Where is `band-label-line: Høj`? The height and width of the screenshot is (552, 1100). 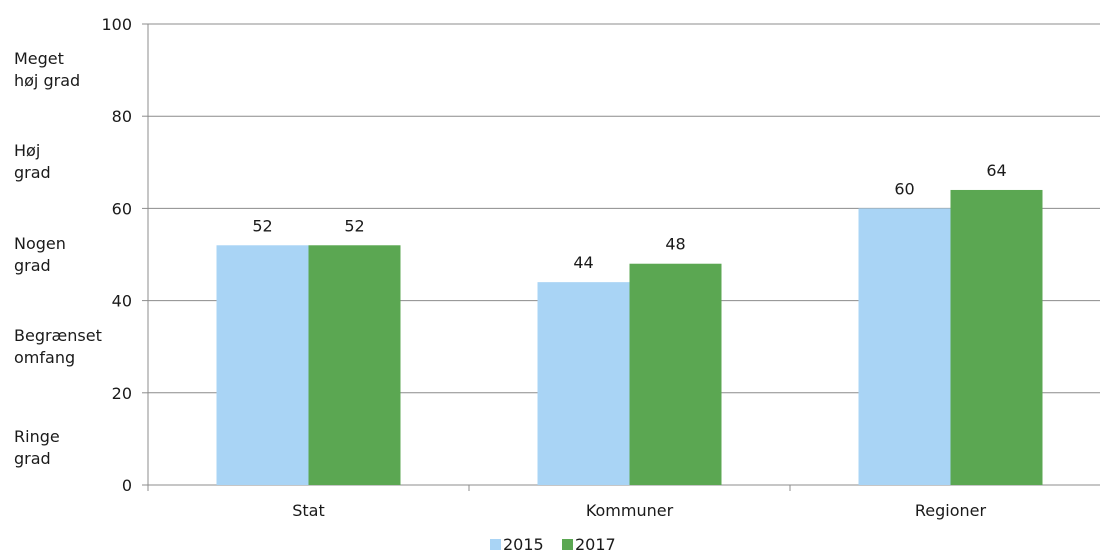
band-label-line: Høj is located at coordinates (27, 151).